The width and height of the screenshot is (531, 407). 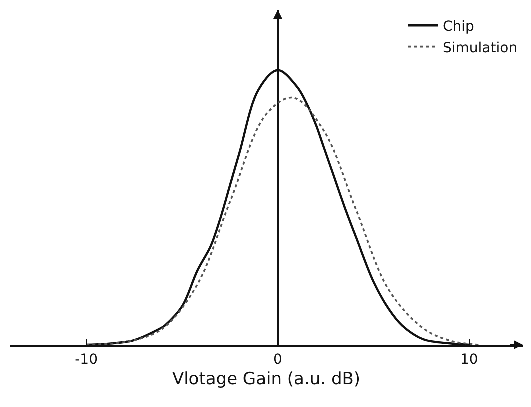 I want to click on x-tick-label: -10, so click(x=86, y=360).